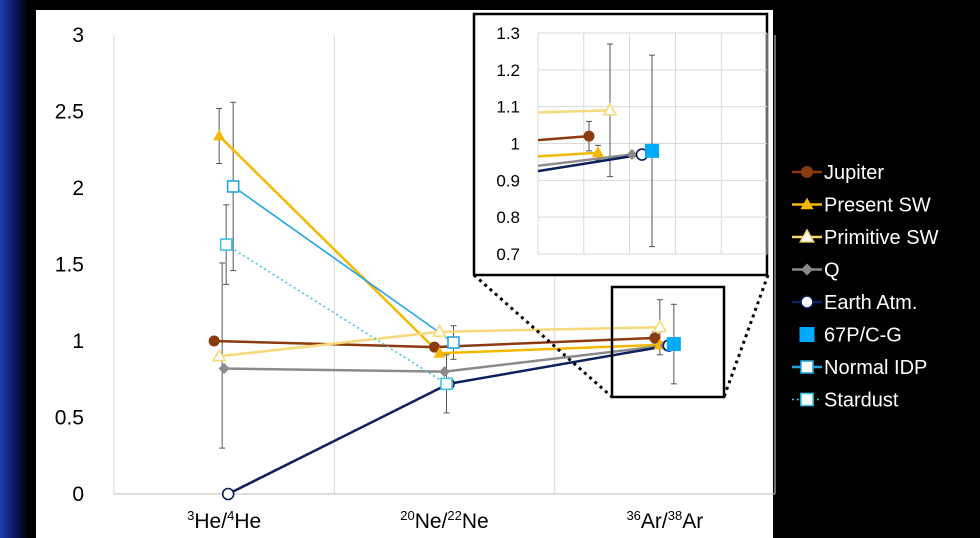 The image size is (980, 538). I want to click on series-line-normal-idp, so click(343, 264).